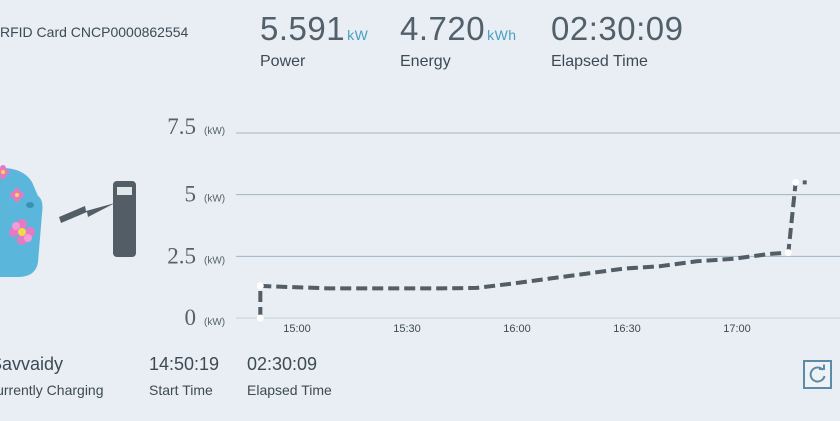  What do you see at coordinates (599, 61) in the screenshot?
I see `elapsed-label: Elapsed Time` at bounding box center [599, 61].